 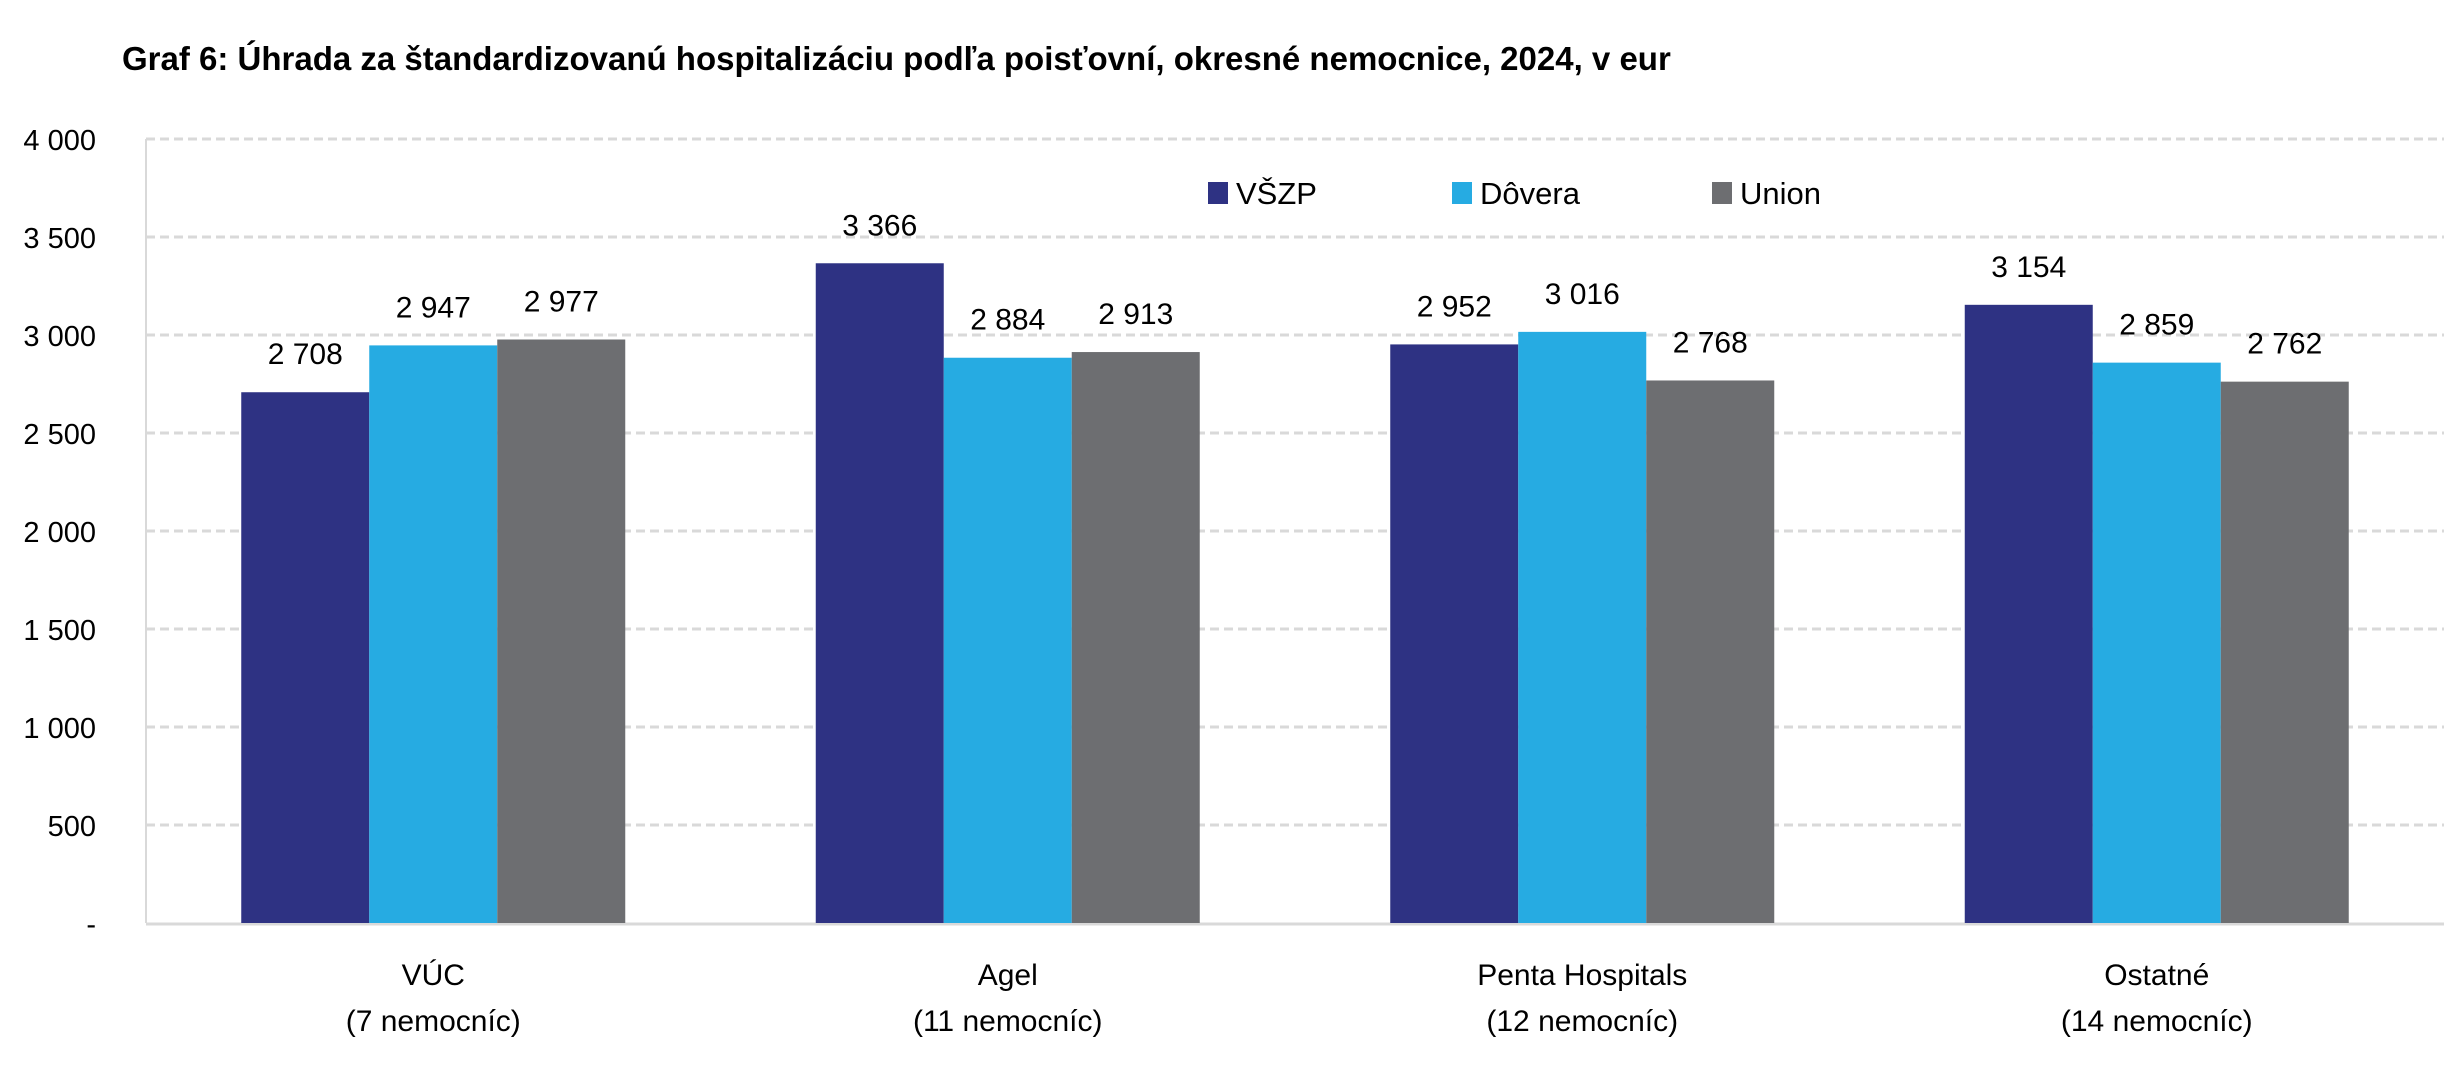 What do you see at coordinates (1780, 193) in the screenshot?
I see `legend-label: Union` at bounding box center [1780, 193].